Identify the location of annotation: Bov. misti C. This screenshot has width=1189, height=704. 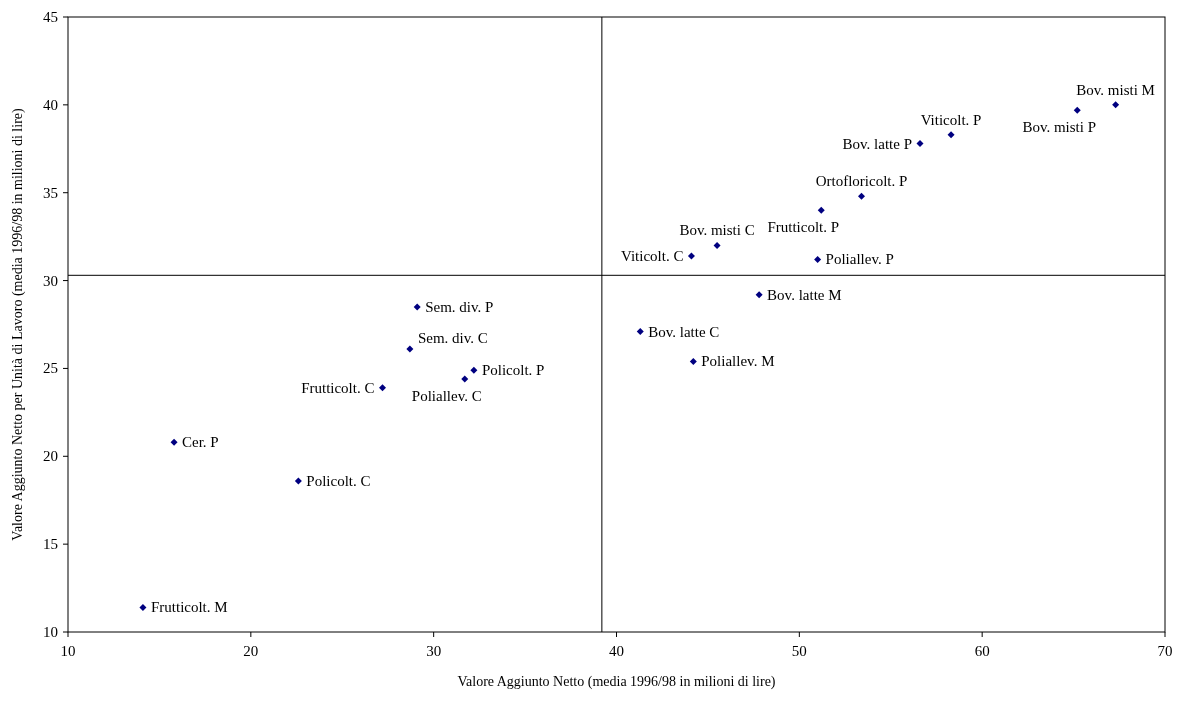
(717, 230).